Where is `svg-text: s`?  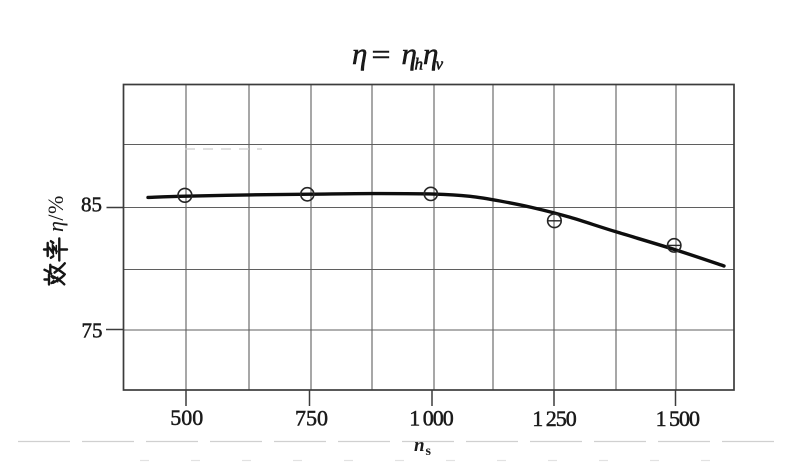 svg-text: s is located at coordinates (429, 451).